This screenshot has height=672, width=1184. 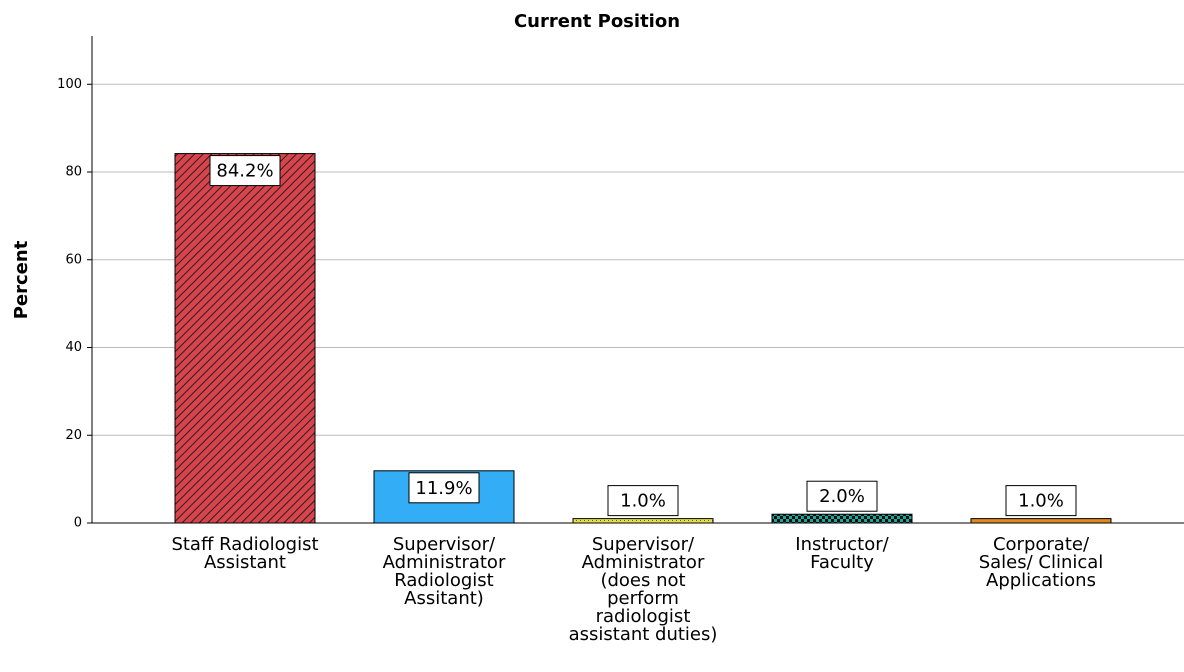 I want to click on value-label: 2.0%, so click(x=842, y=496).